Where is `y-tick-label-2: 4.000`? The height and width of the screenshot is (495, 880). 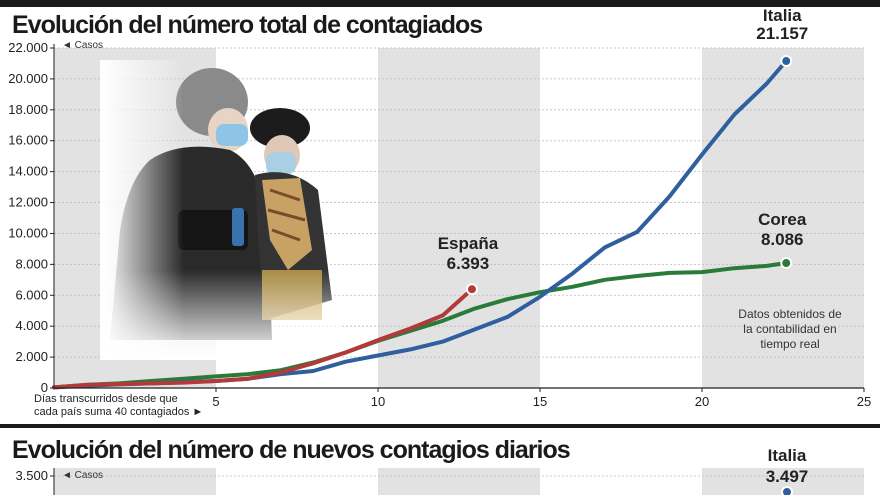
y-tick-label-2: 4.000 is located at coordinates (31, 325).